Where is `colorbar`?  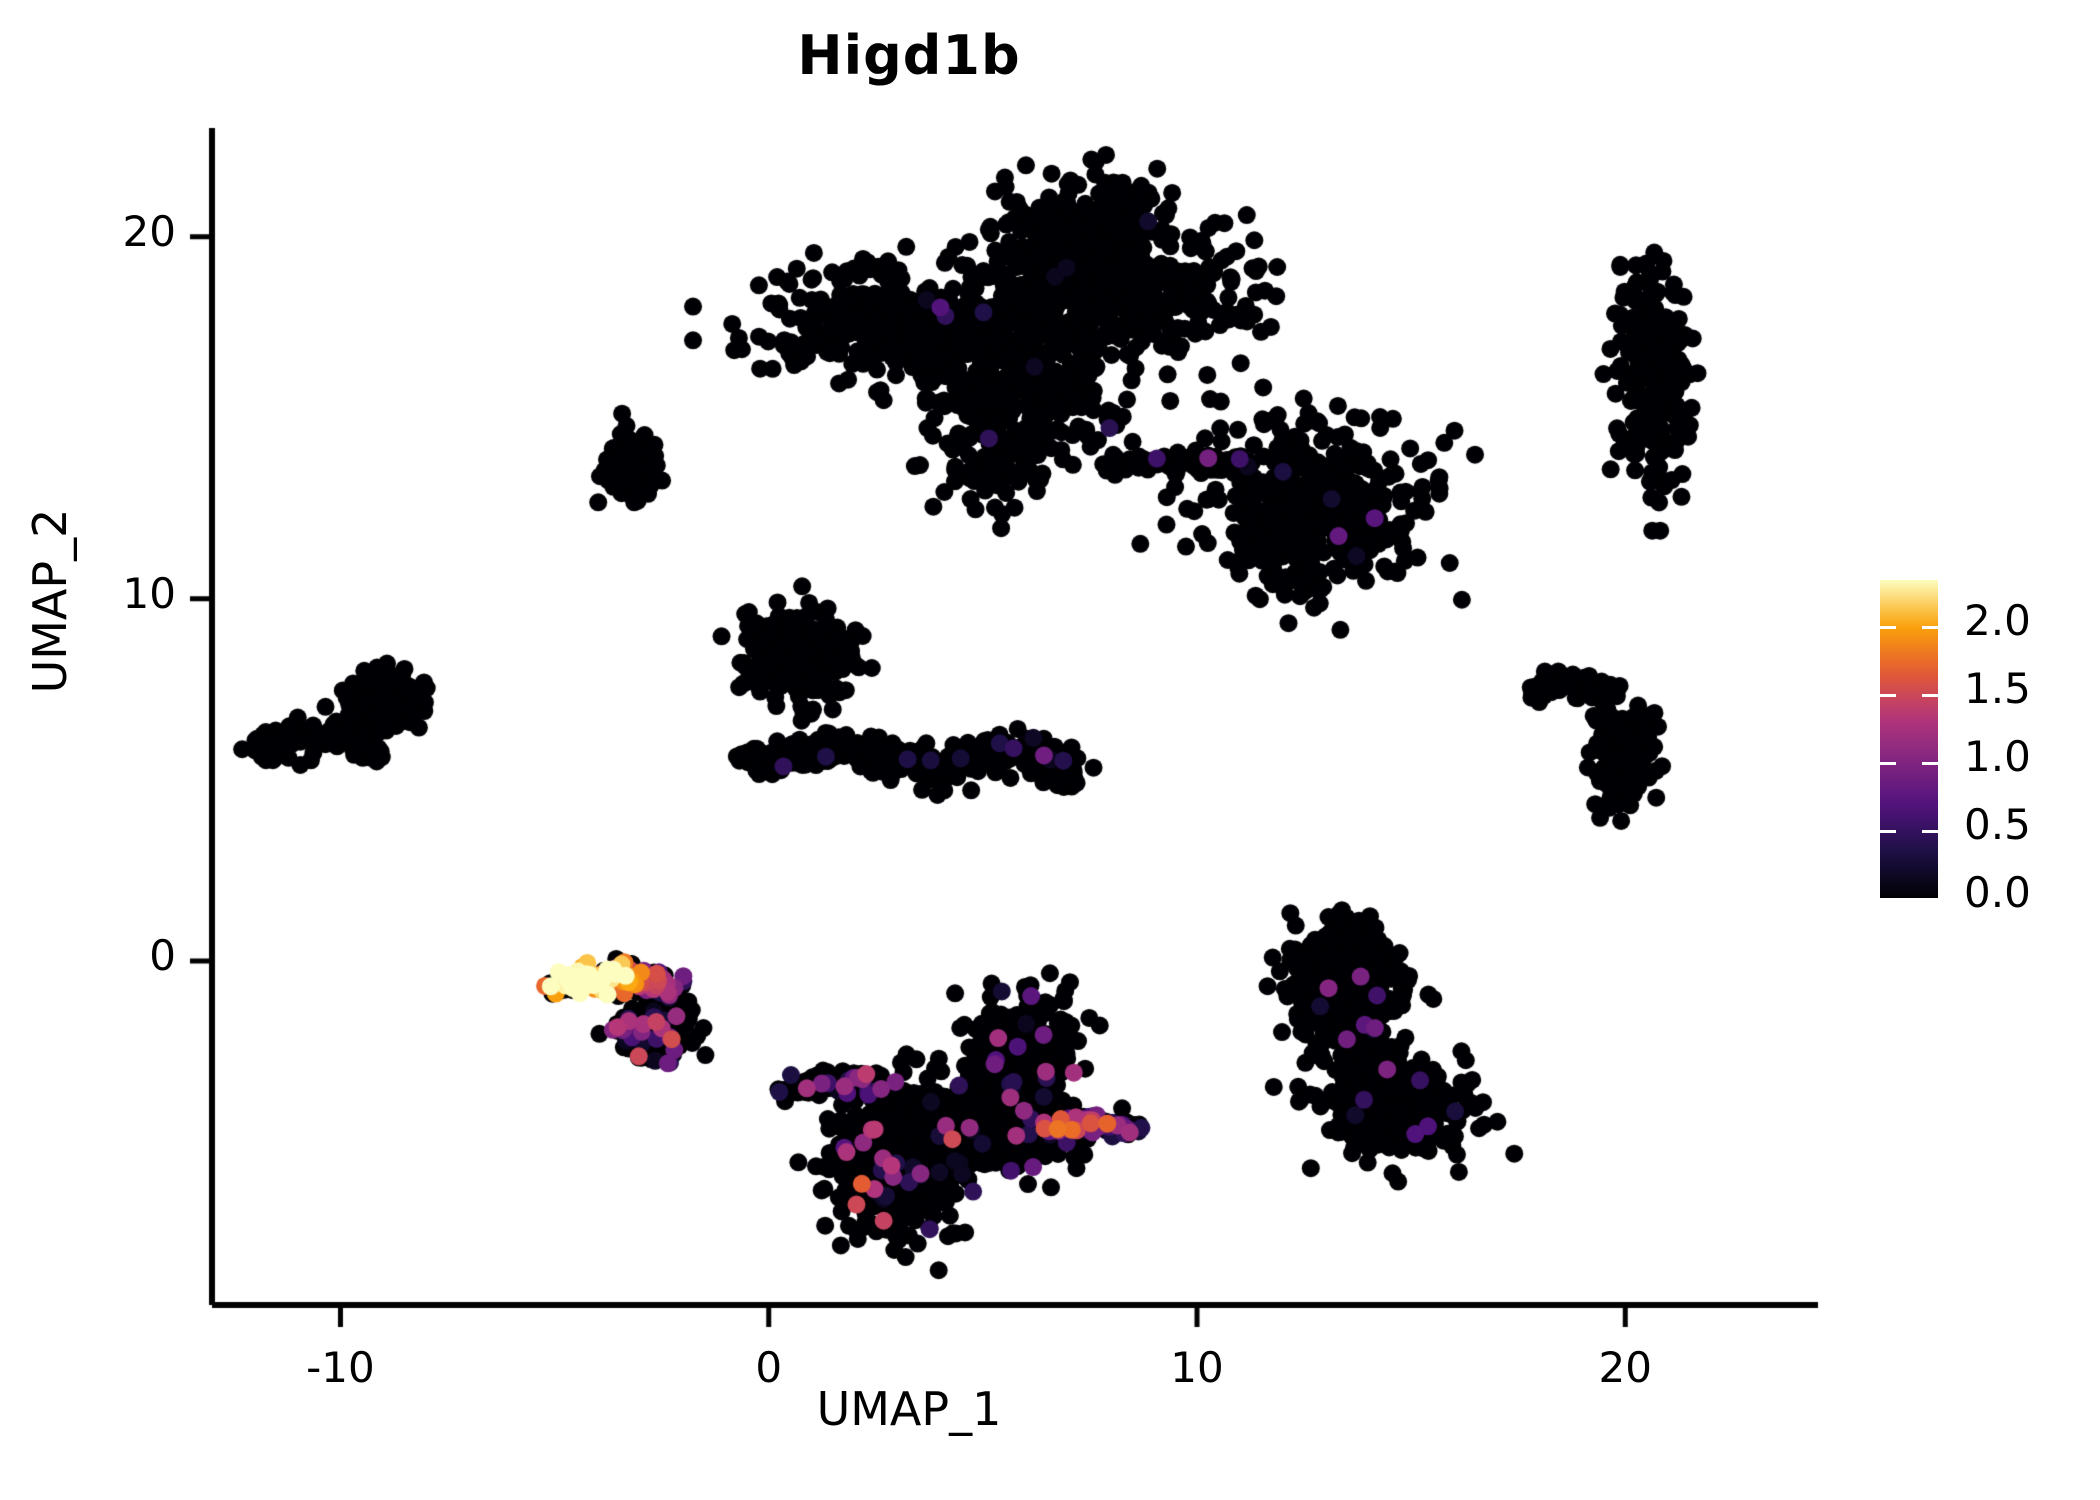 colorbar is located at coordinates (1909, 739).